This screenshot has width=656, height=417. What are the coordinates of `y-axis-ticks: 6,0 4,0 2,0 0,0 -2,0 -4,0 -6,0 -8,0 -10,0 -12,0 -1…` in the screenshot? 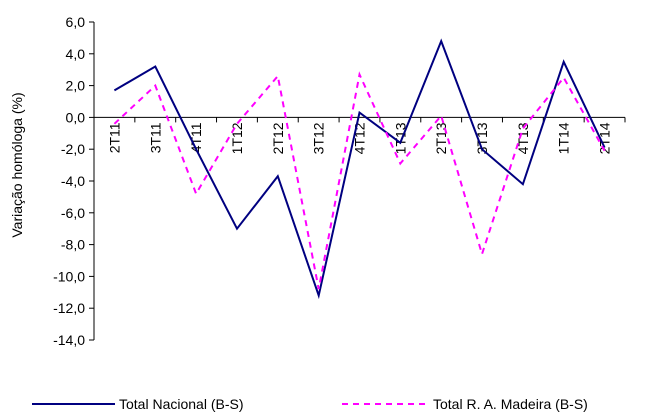 It's located at (73, 181).